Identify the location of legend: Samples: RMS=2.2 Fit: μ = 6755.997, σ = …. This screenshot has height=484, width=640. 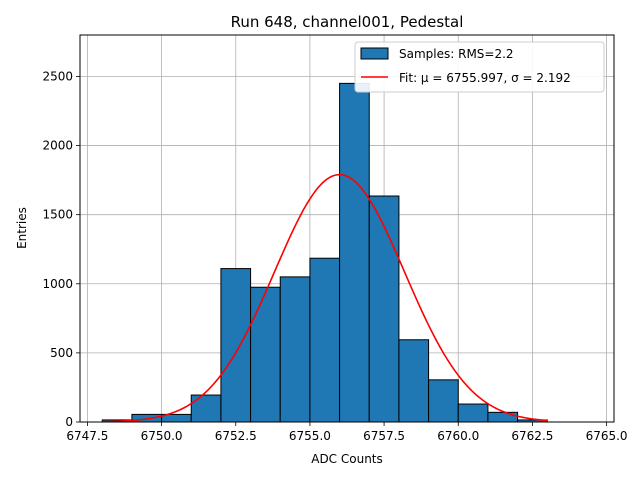
(479, 67).